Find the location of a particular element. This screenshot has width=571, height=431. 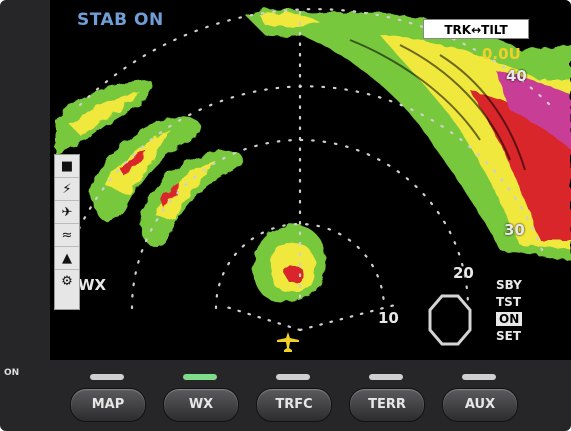

softkey-led-trfc is located at coordinates (293, 377).